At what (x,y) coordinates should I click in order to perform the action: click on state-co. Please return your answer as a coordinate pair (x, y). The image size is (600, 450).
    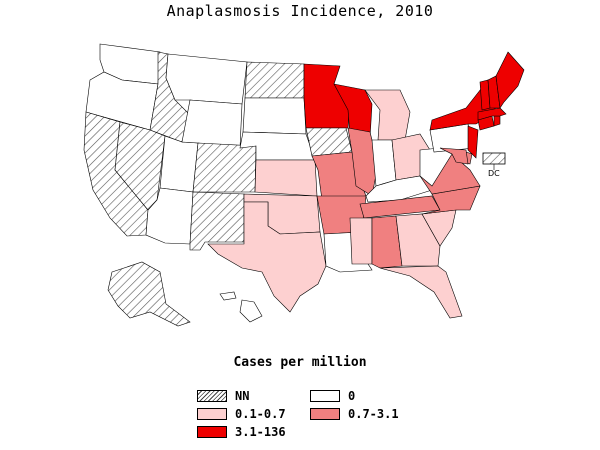
    Looking at the image, I should click on (224, 167).